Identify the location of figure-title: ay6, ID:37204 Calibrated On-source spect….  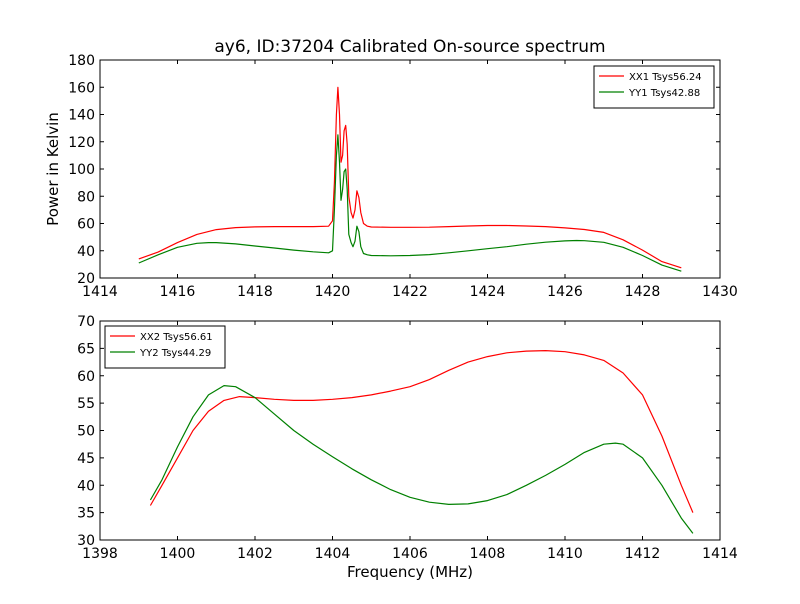
(409, 47).